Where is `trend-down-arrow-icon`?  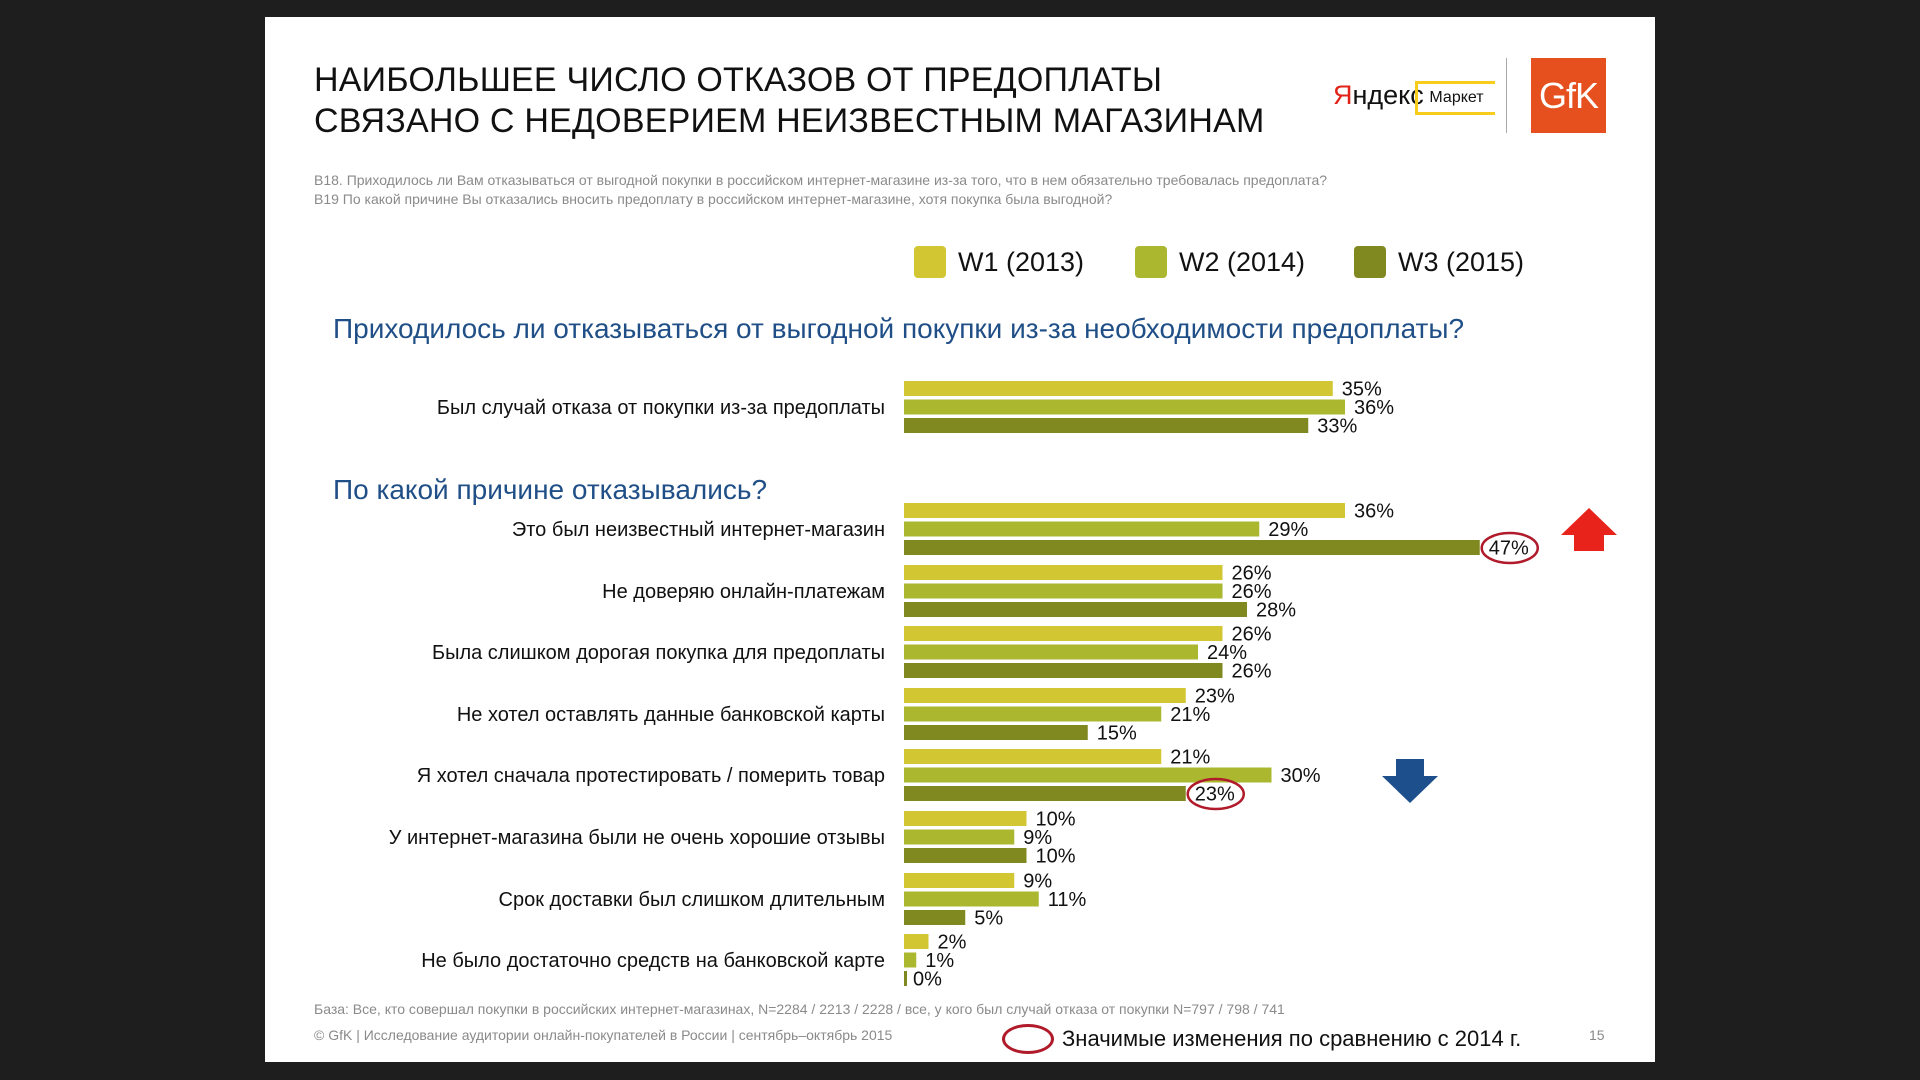 trend-down-arrow-icon is located at coordinates (1410, 781).